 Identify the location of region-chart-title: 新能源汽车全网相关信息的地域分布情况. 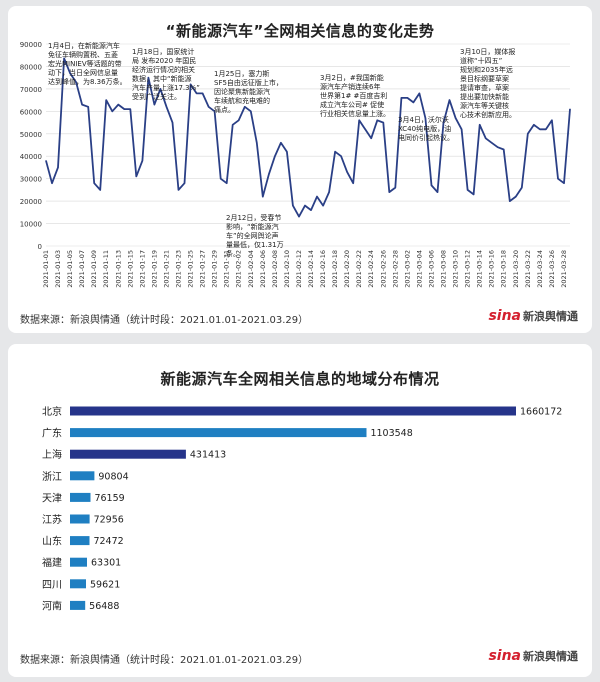
(300, 379).